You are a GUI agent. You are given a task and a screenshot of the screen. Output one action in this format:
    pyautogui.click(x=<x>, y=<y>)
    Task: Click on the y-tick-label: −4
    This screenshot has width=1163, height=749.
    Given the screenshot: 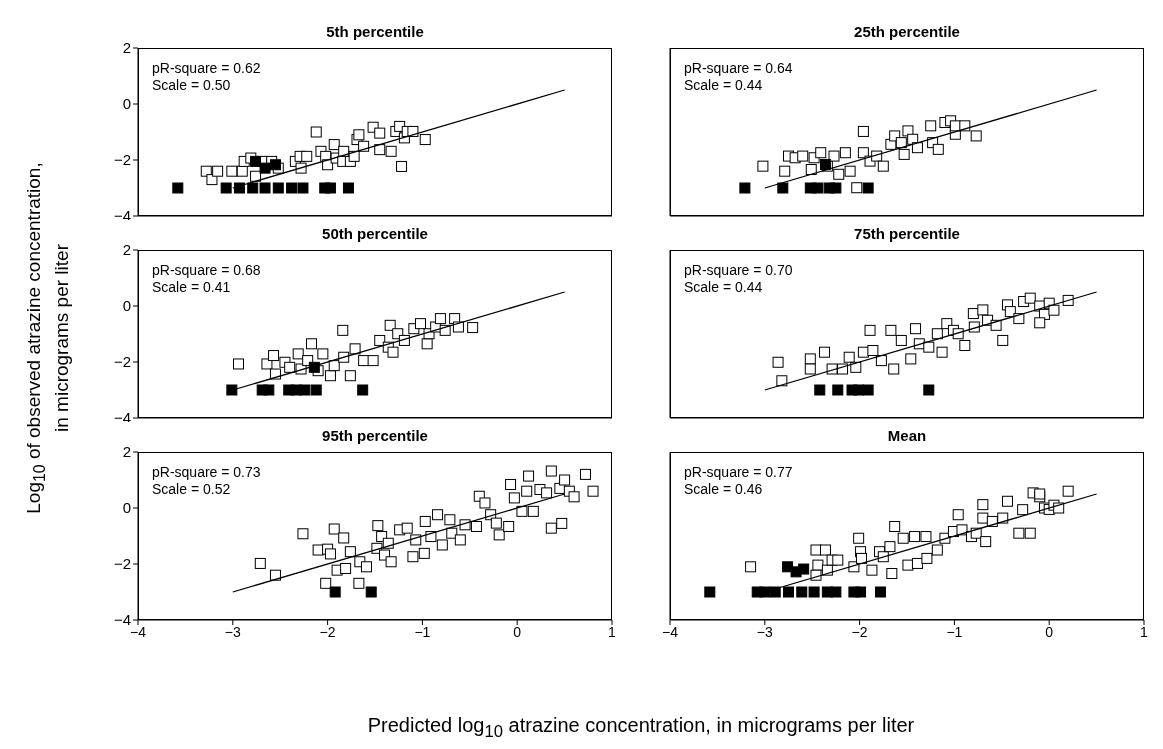 What is the action you would take?
    pyautogui.click(x=122, y=620)
    